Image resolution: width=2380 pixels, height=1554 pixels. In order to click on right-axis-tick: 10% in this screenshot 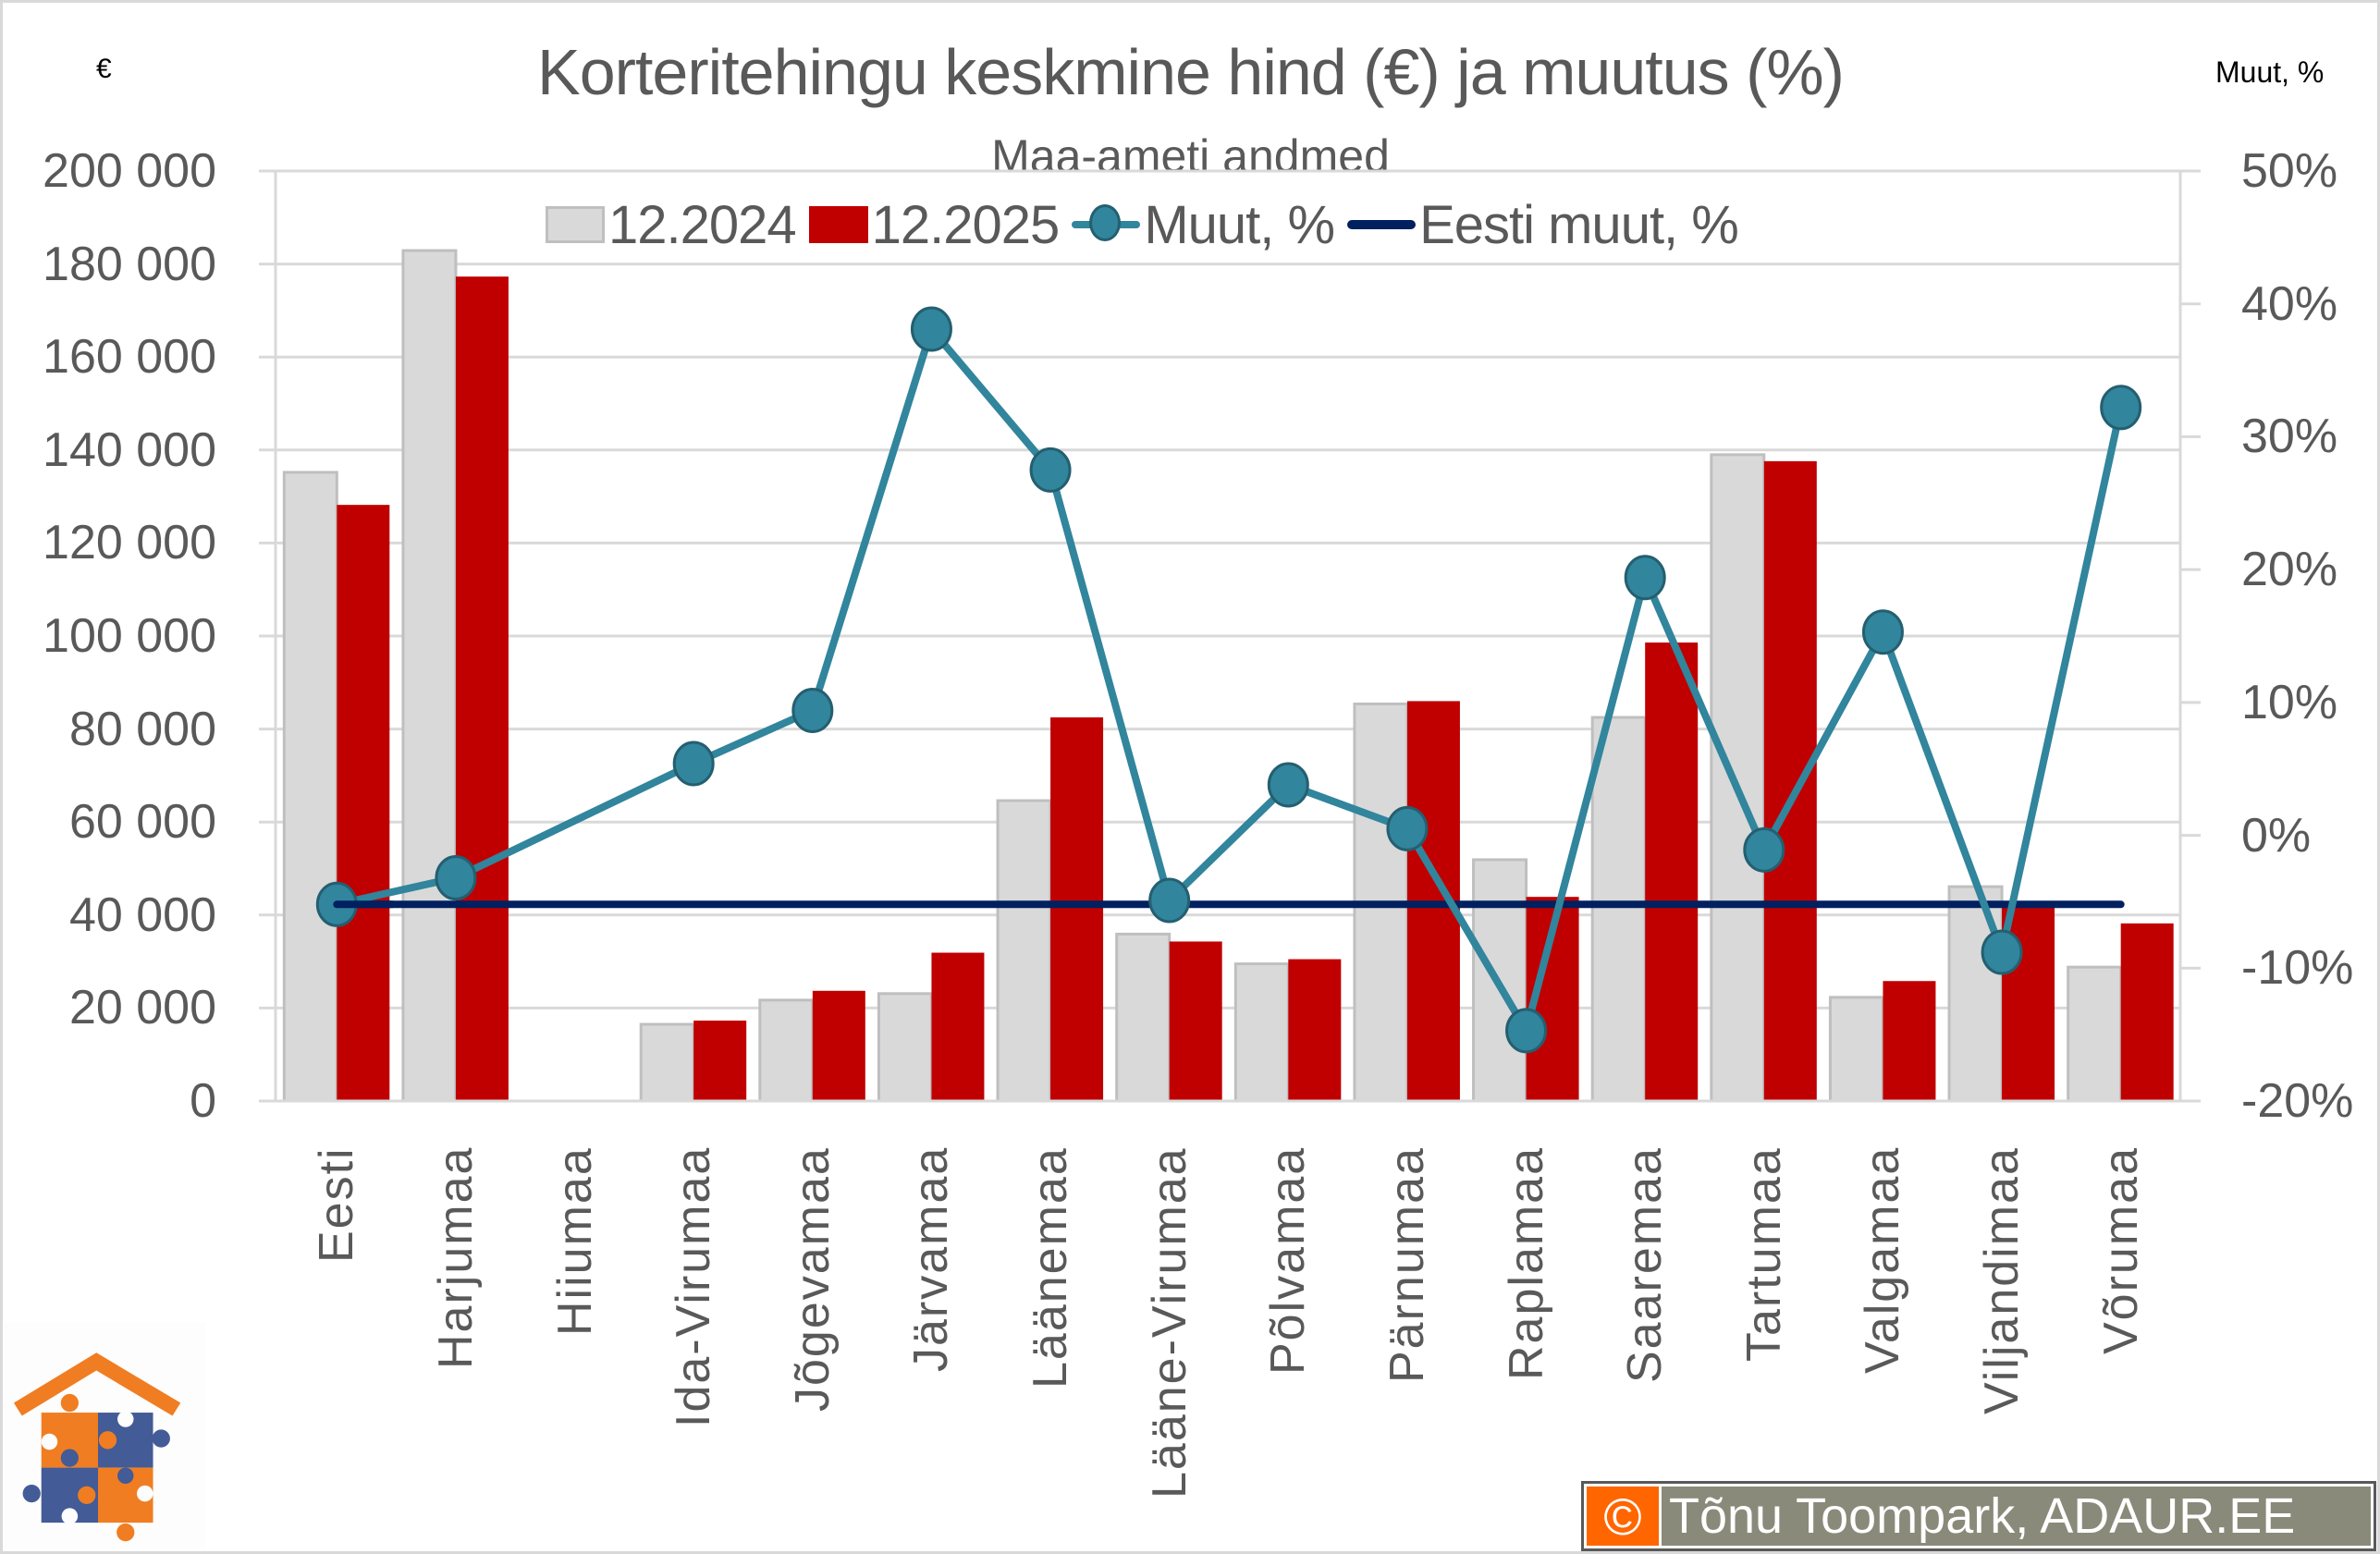, I will do `click(2289, 702)`.